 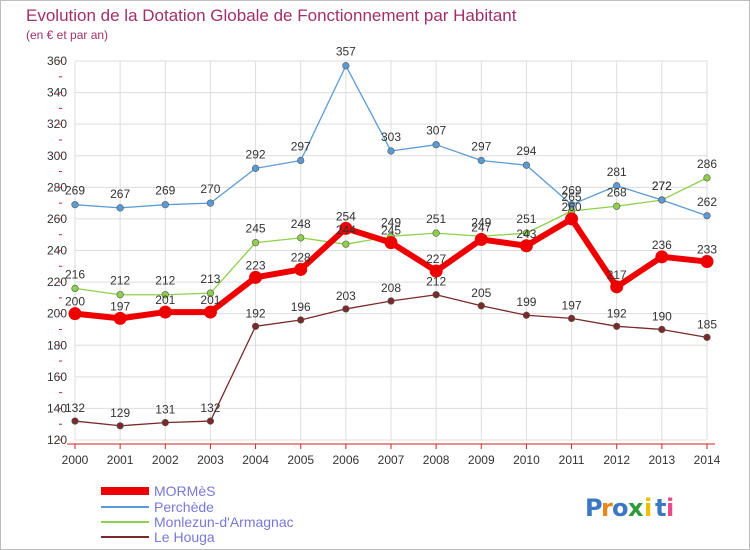 What do you see at coordinates (224, 522) in the screenshot?
I see `legend-label: Monlezun-d'Armagnac` at bounding box center [224, 522].